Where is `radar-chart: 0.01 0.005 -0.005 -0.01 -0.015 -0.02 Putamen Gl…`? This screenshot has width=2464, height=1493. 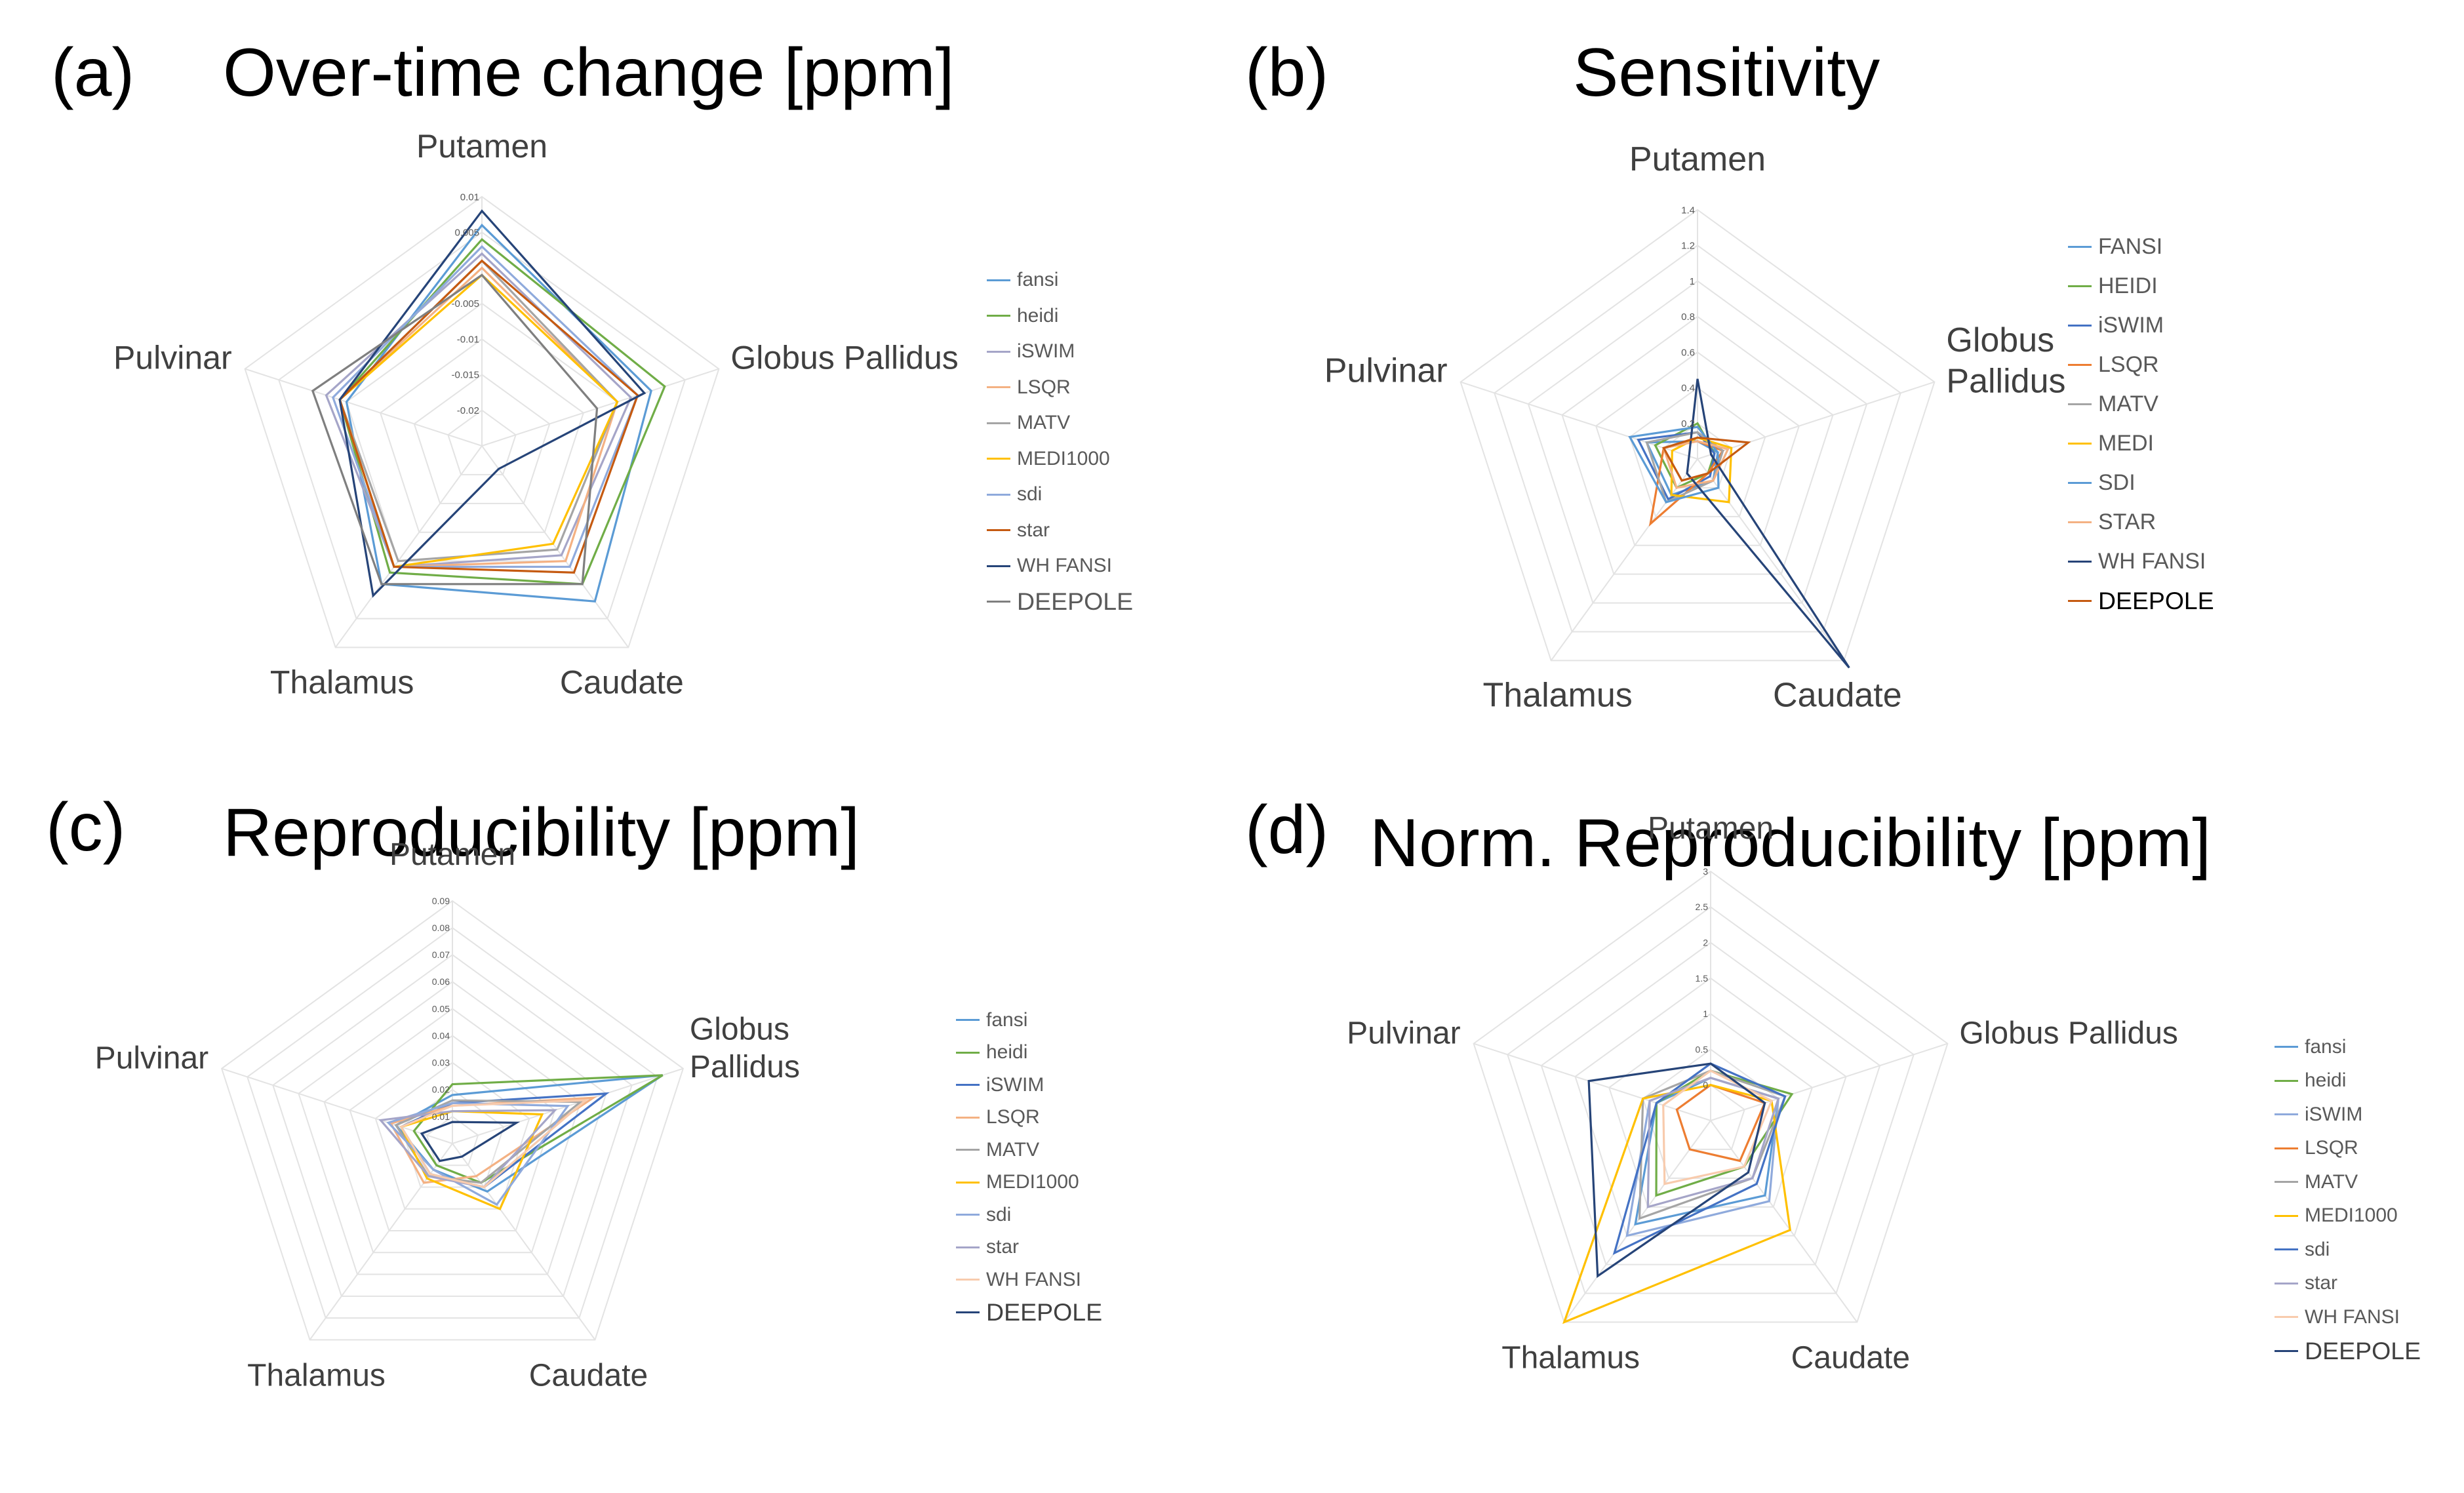
radar-chart: 0.01 0.005 -0.005 -0.01 -0.015 -0.02 Putamen Gl… is located at coordinates (536, 414).